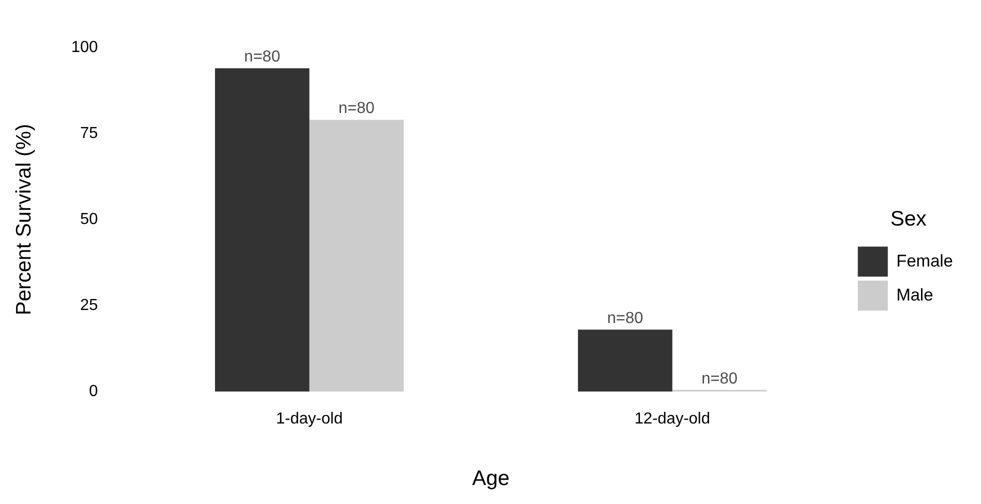  What do you see at coordinates (672, 419) in the screenshot?
I see `x-tick-label: 12-day-old` at bounding box center [672, 419].